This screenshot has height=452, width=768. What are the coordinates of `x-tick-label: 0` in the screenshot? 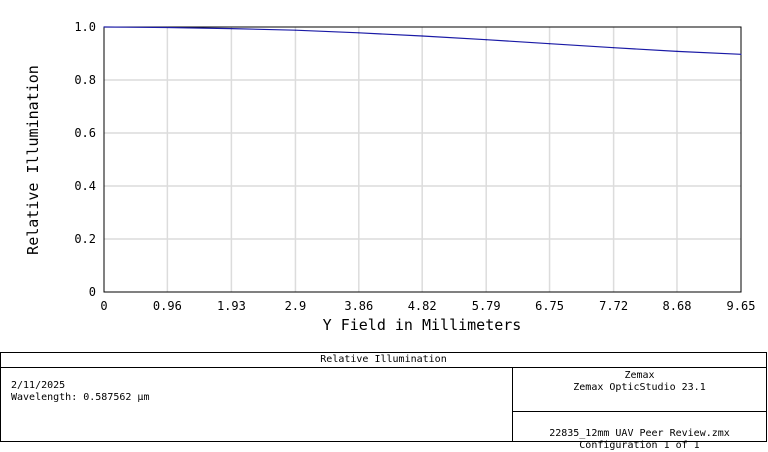 It's located at (103, 306).